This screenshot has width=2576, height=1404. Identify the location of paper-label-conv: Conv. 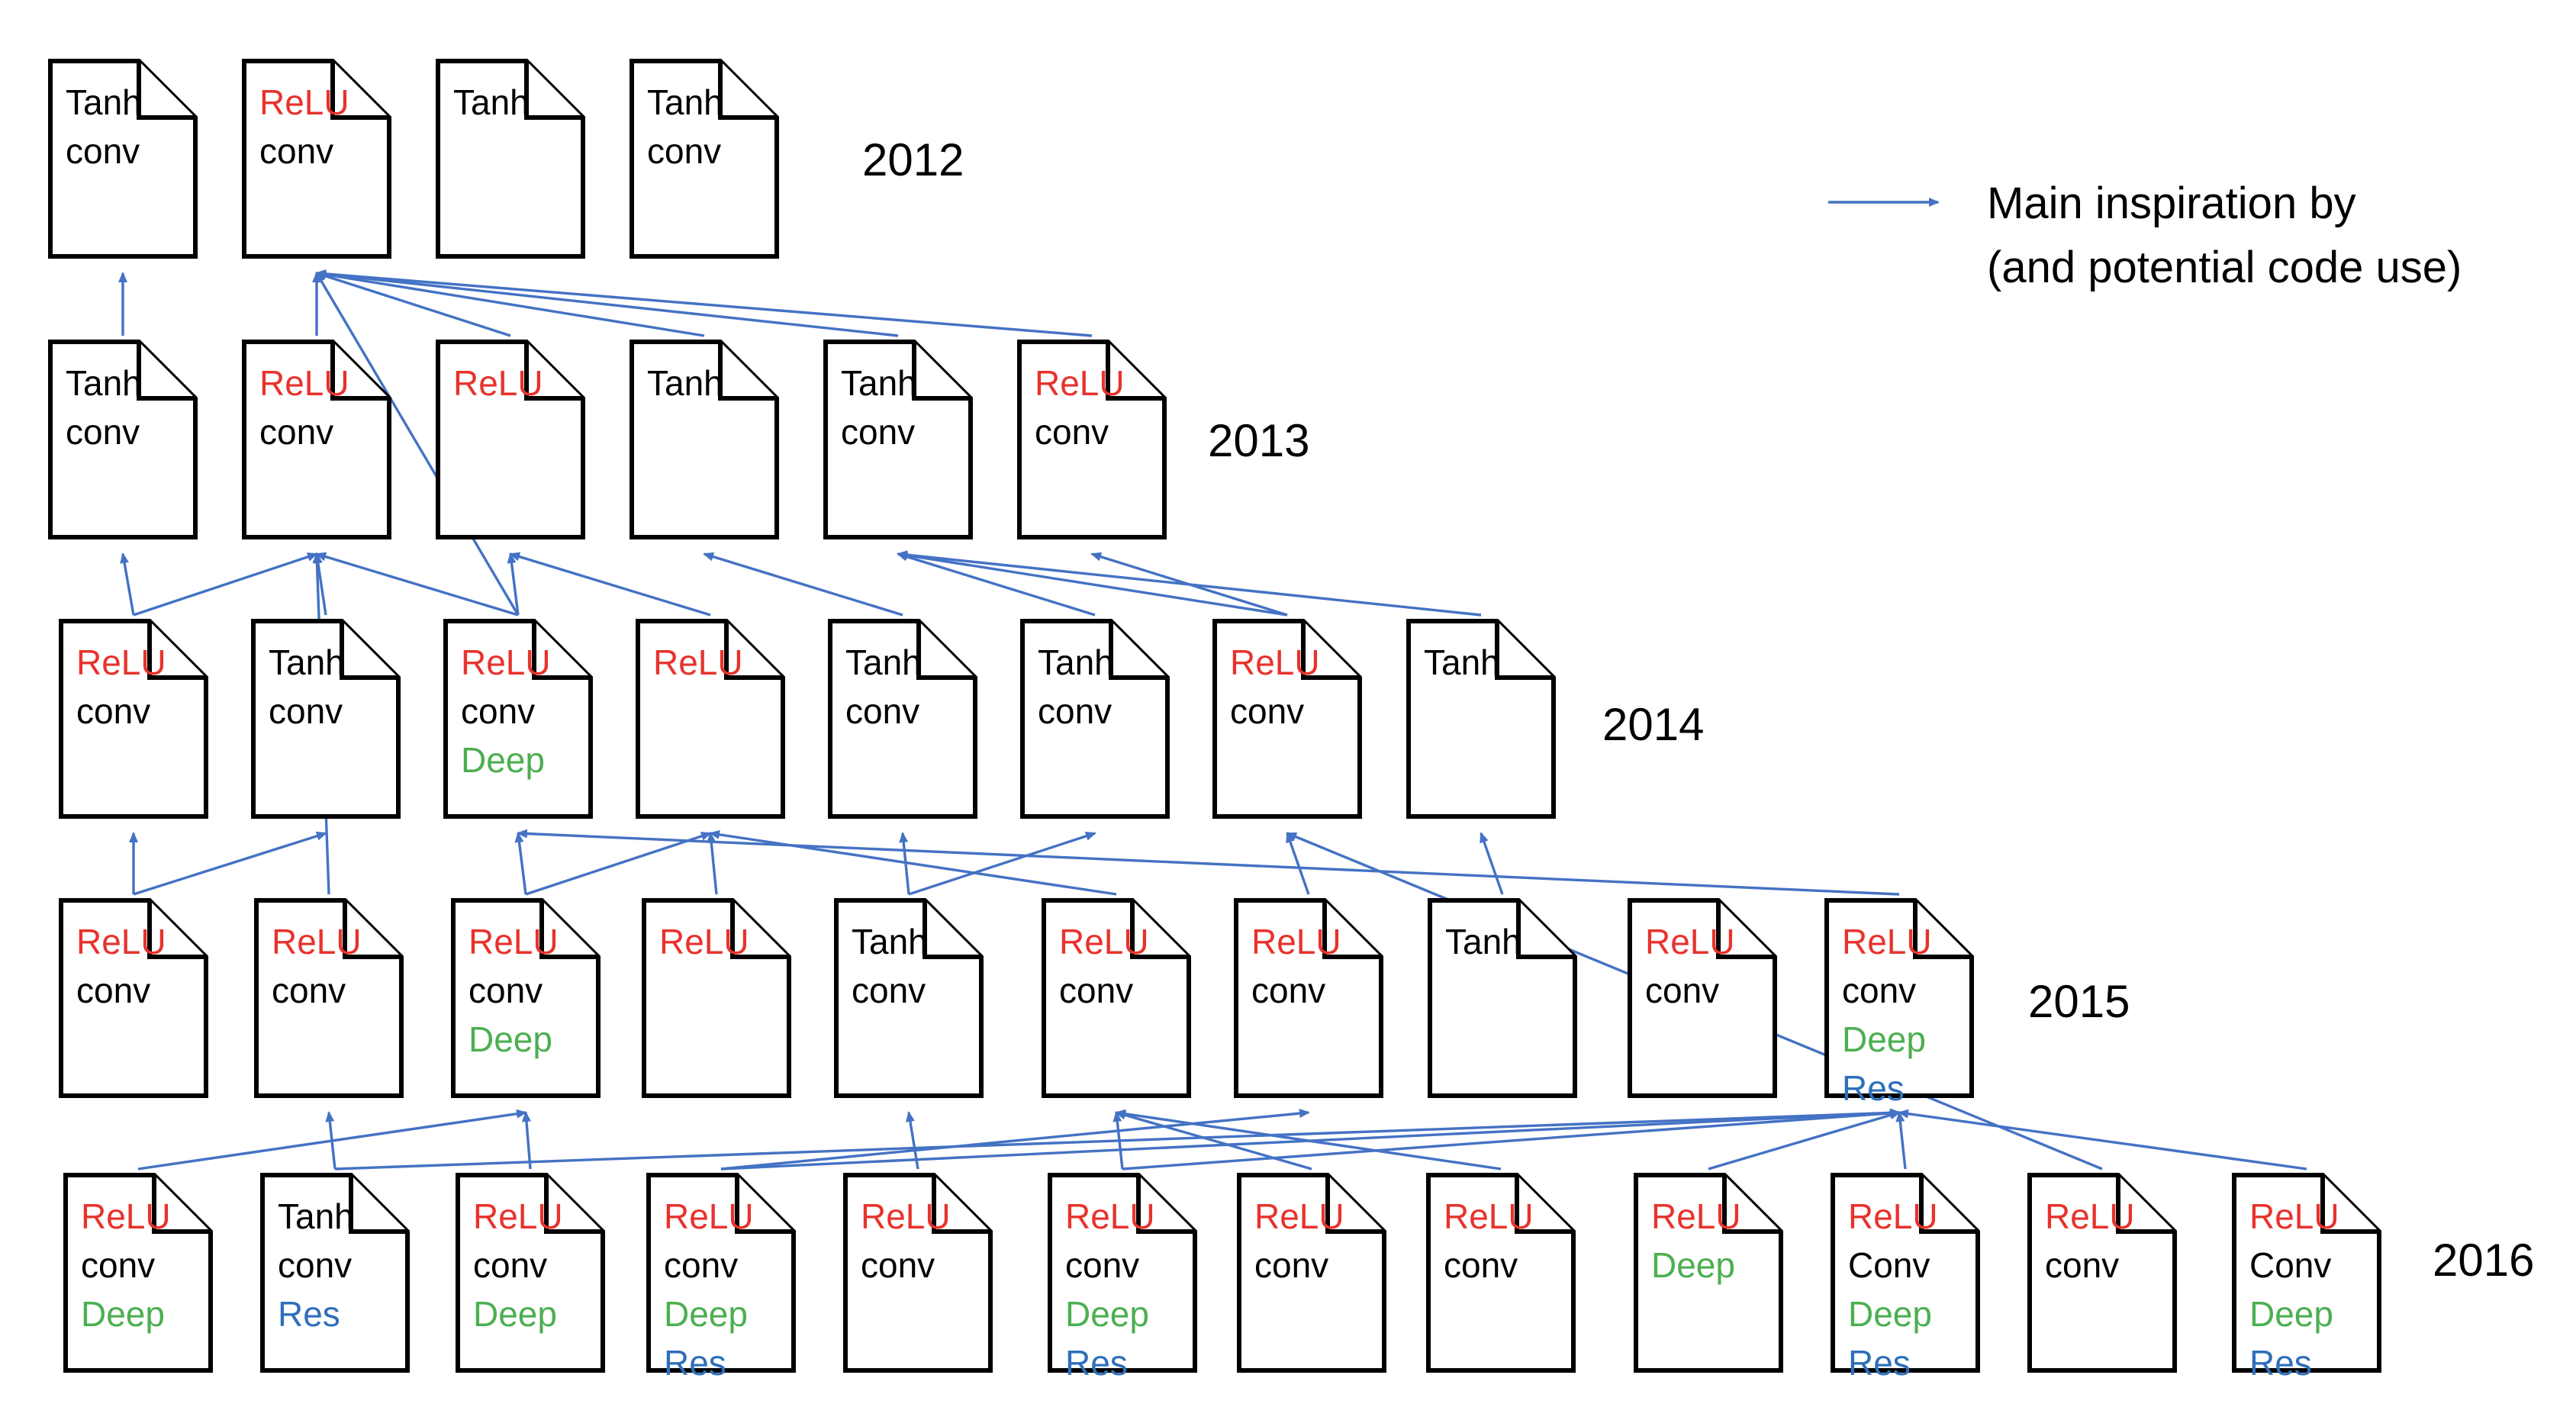
(1889, 1265).